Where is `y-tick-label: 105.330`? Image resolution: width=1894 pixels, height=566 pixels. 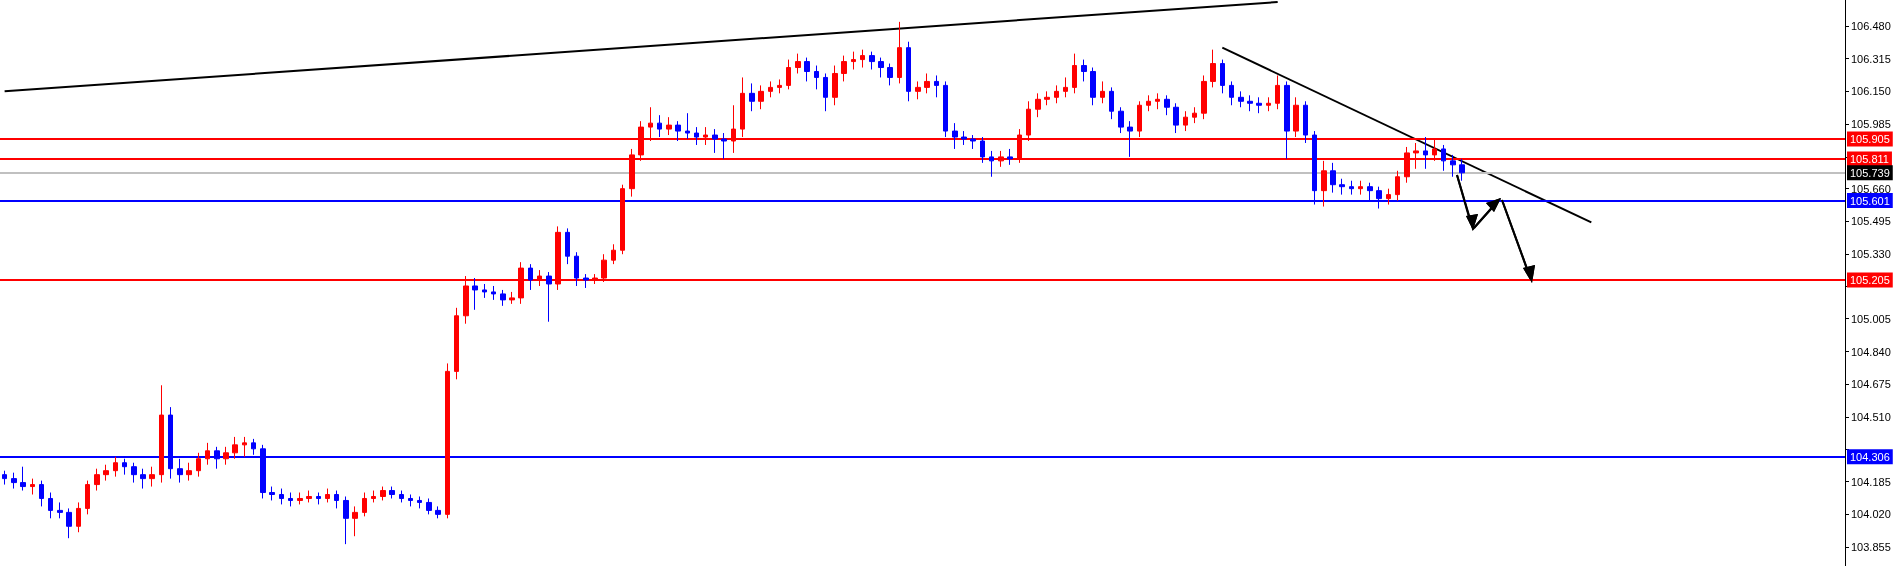 y-tick-label: 105.330 is located at coordinates (1871, 254).